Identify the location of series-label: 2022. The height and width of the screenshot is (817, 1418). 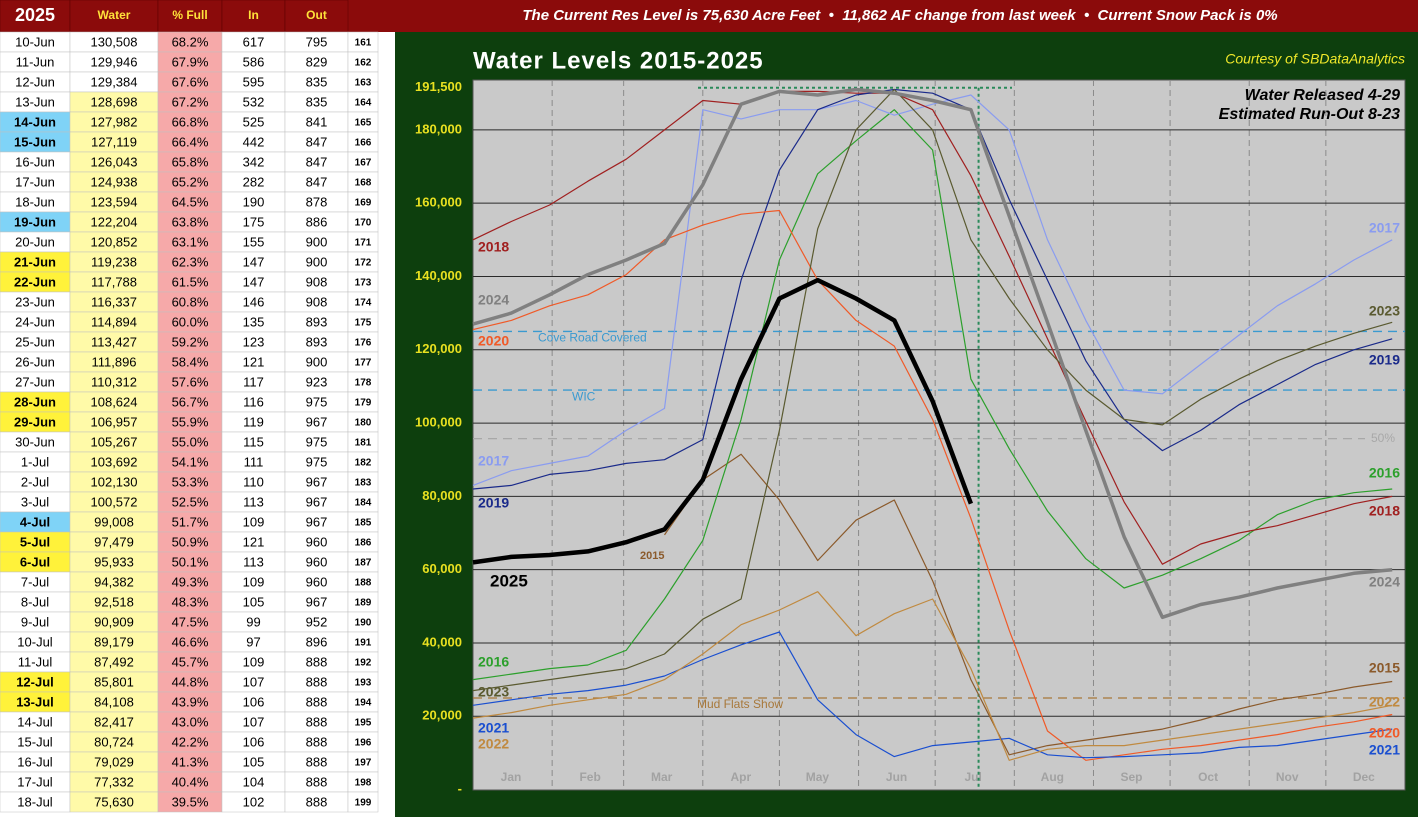
(493, 744).